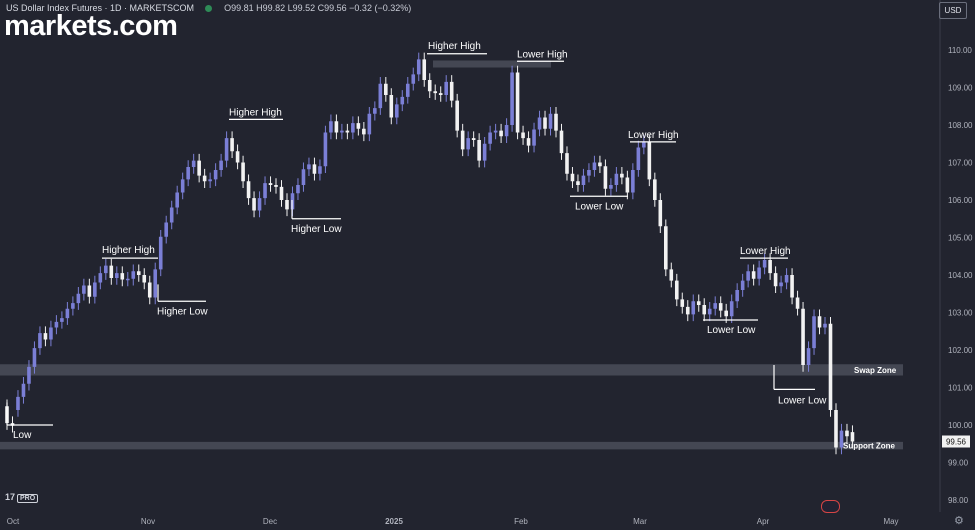 The width and height of the screenshot is (975, 530). What do you see at coordinates (953, 10) in the screenshot?
I see `currency-button: USD` at bounding box center [953, 10].